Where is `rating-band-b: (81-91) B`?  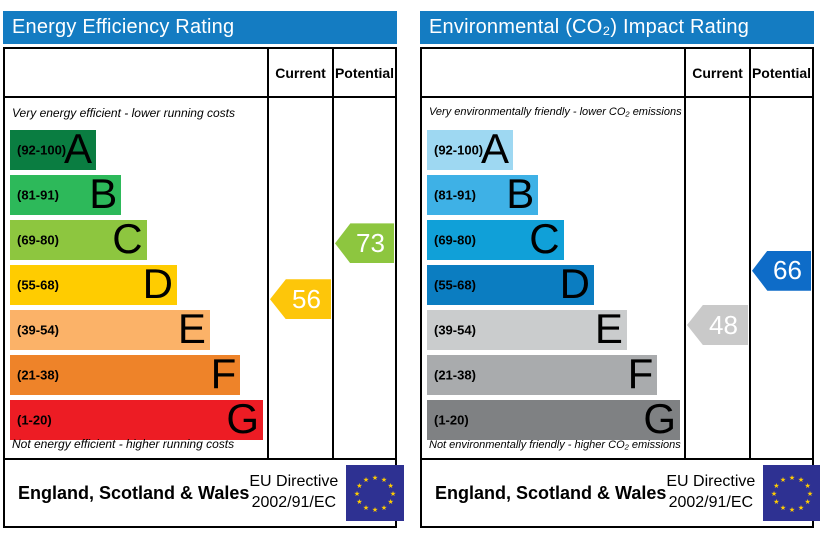
rating-band-b: (81-91) B is located at coordinates (136, 194).